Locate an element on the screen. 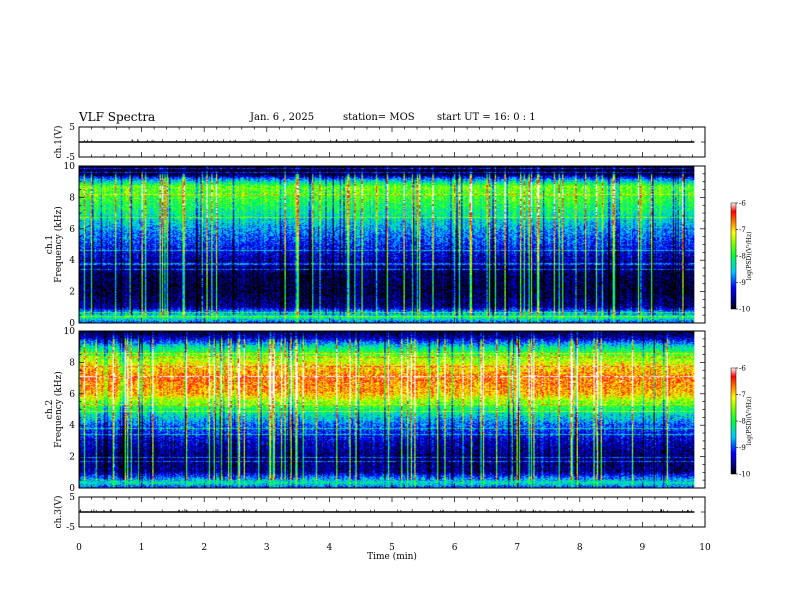 Image resolution: width=792 pixels, height=612 pixels. ch2-spectrogram-colorbar-tick-label: -9 is located at coordinates (742, 448).